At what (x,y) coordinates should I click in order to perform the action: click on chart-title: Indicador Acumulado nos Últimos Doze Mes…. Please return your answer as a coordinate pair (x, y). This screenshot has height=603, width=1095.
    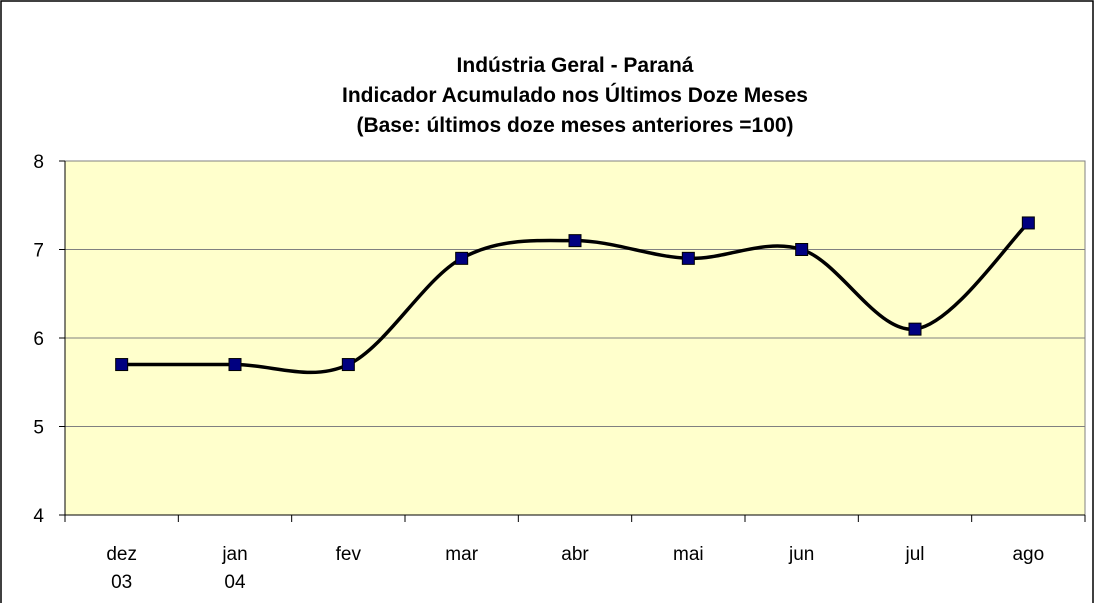
    Looking at the image, I should click on (575, 95).